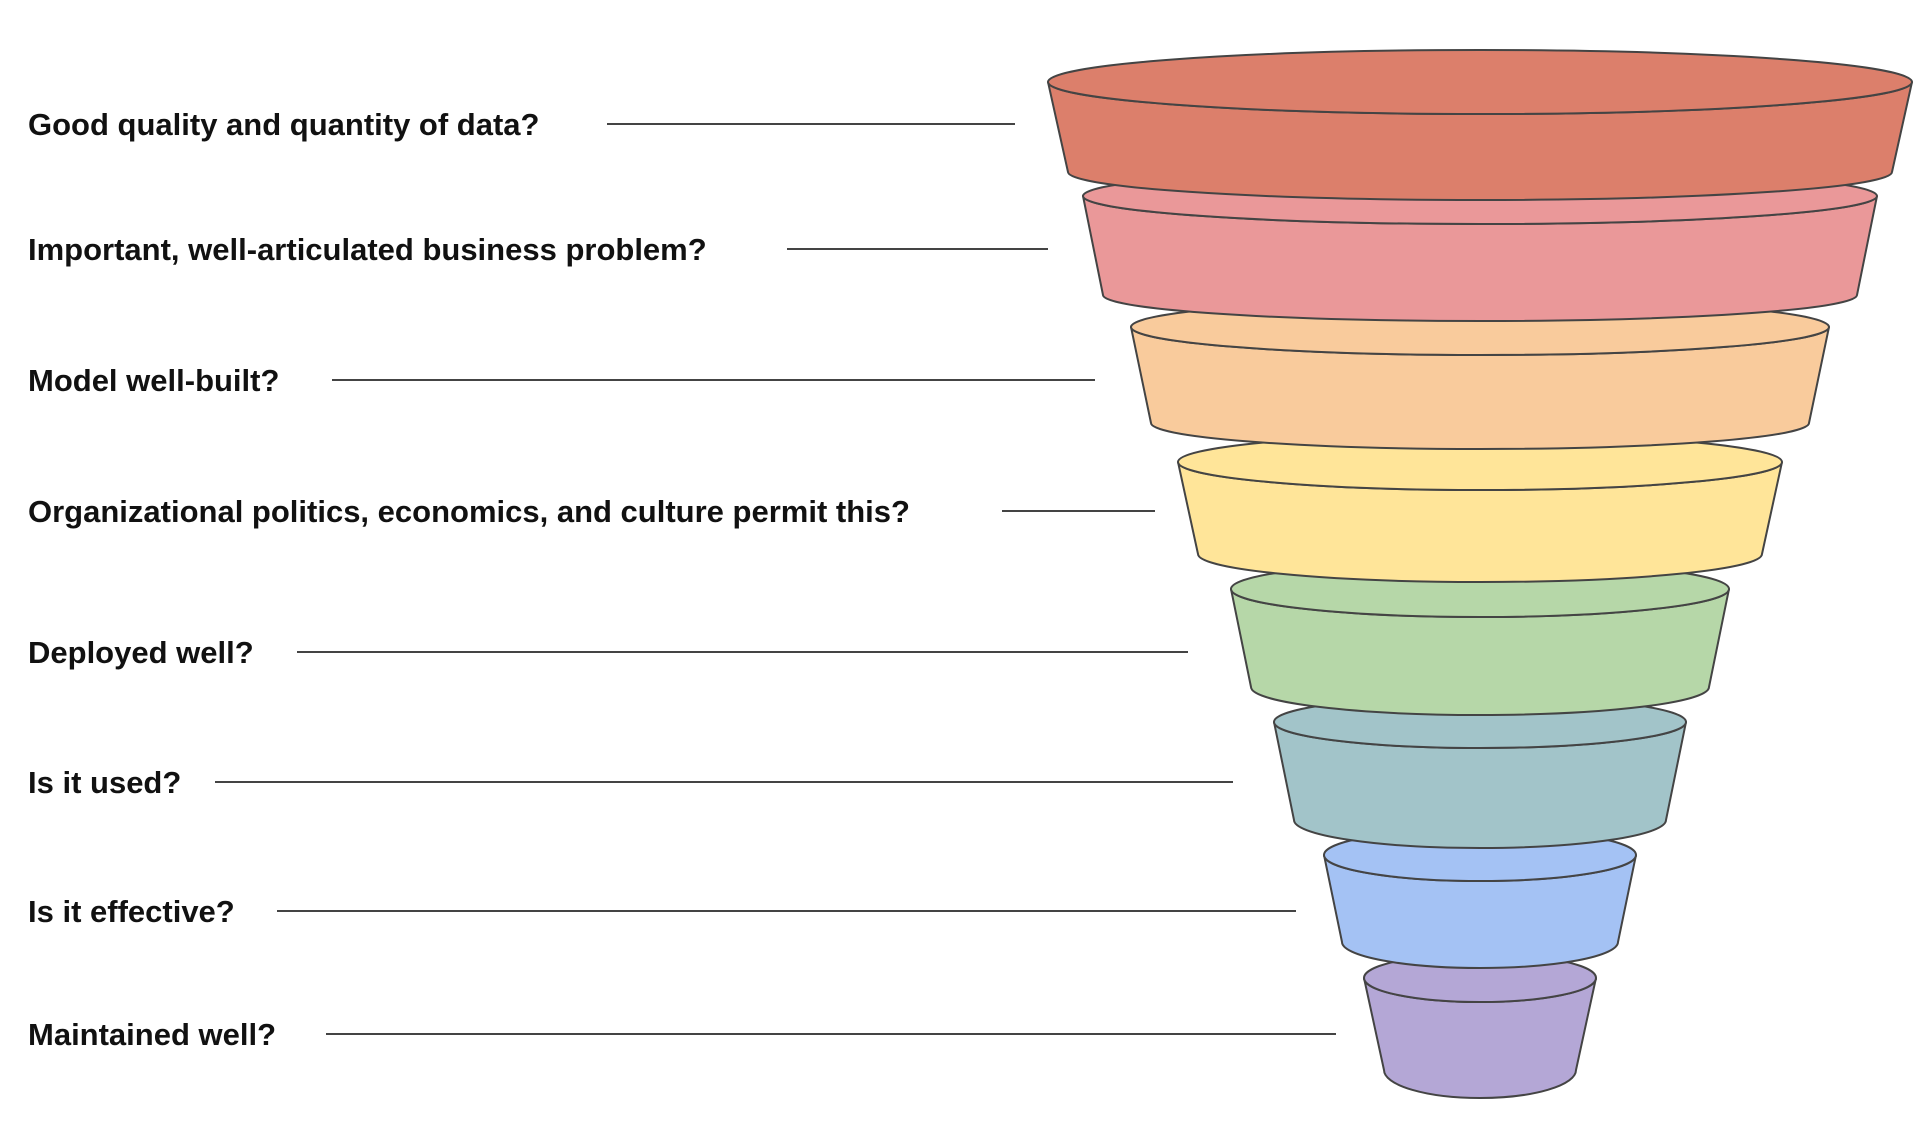  I want to click on stage-7: Is it effective?, so click(662, 911).